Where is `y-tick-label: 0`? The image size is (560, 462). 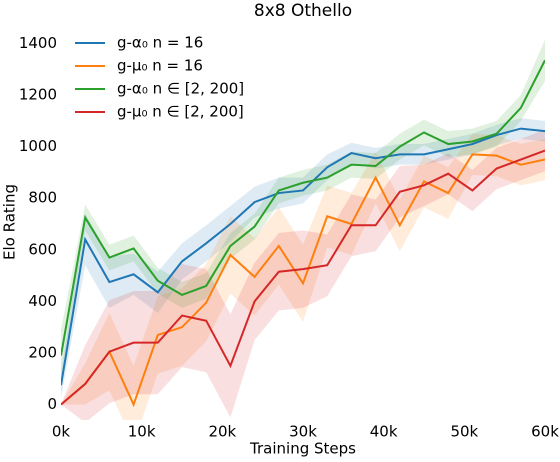 y-tick-label: 0 is located at coordinates (52, 404).